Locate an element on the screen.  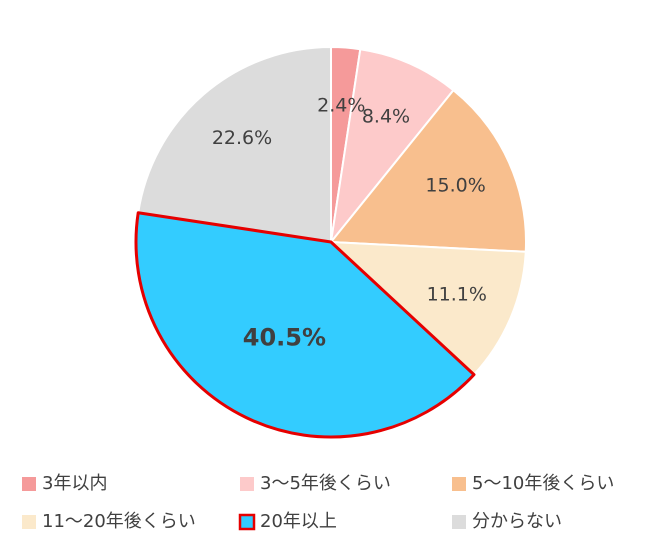
data-label: 15.0% is located at coordinates (455, 186).